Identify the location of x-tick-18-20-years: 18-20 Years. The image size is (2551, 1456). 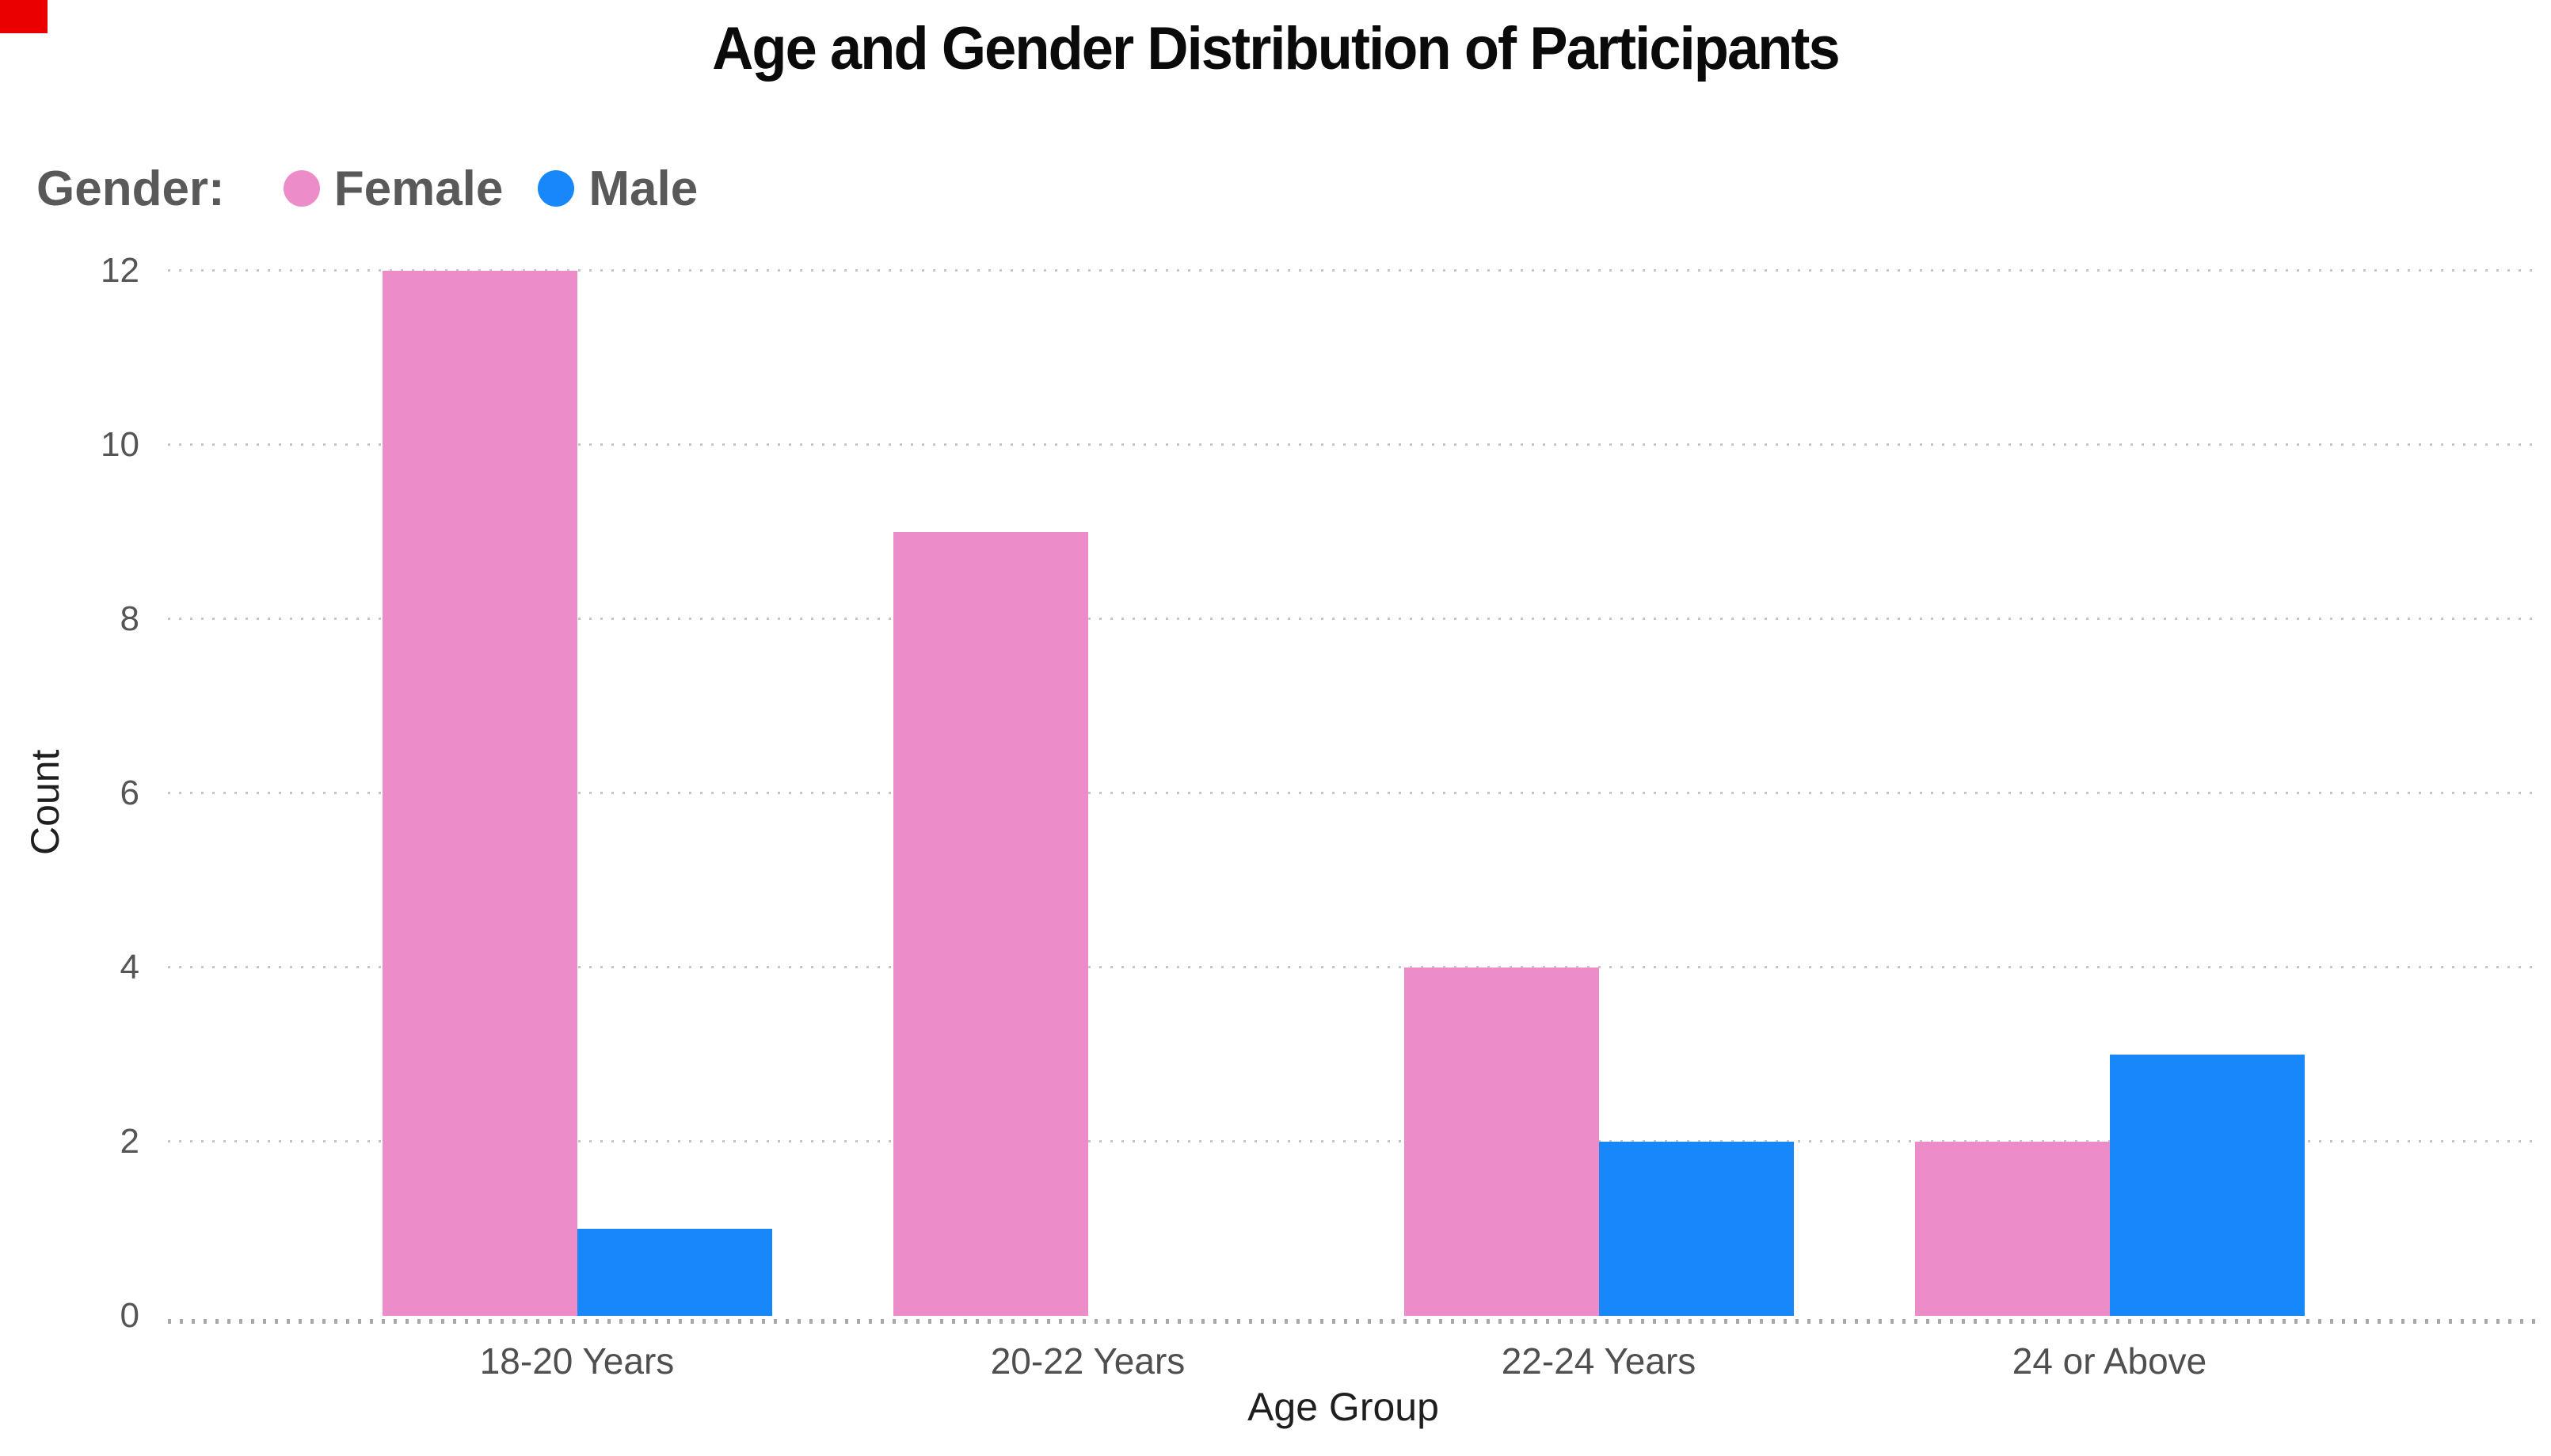
(577, 1361).